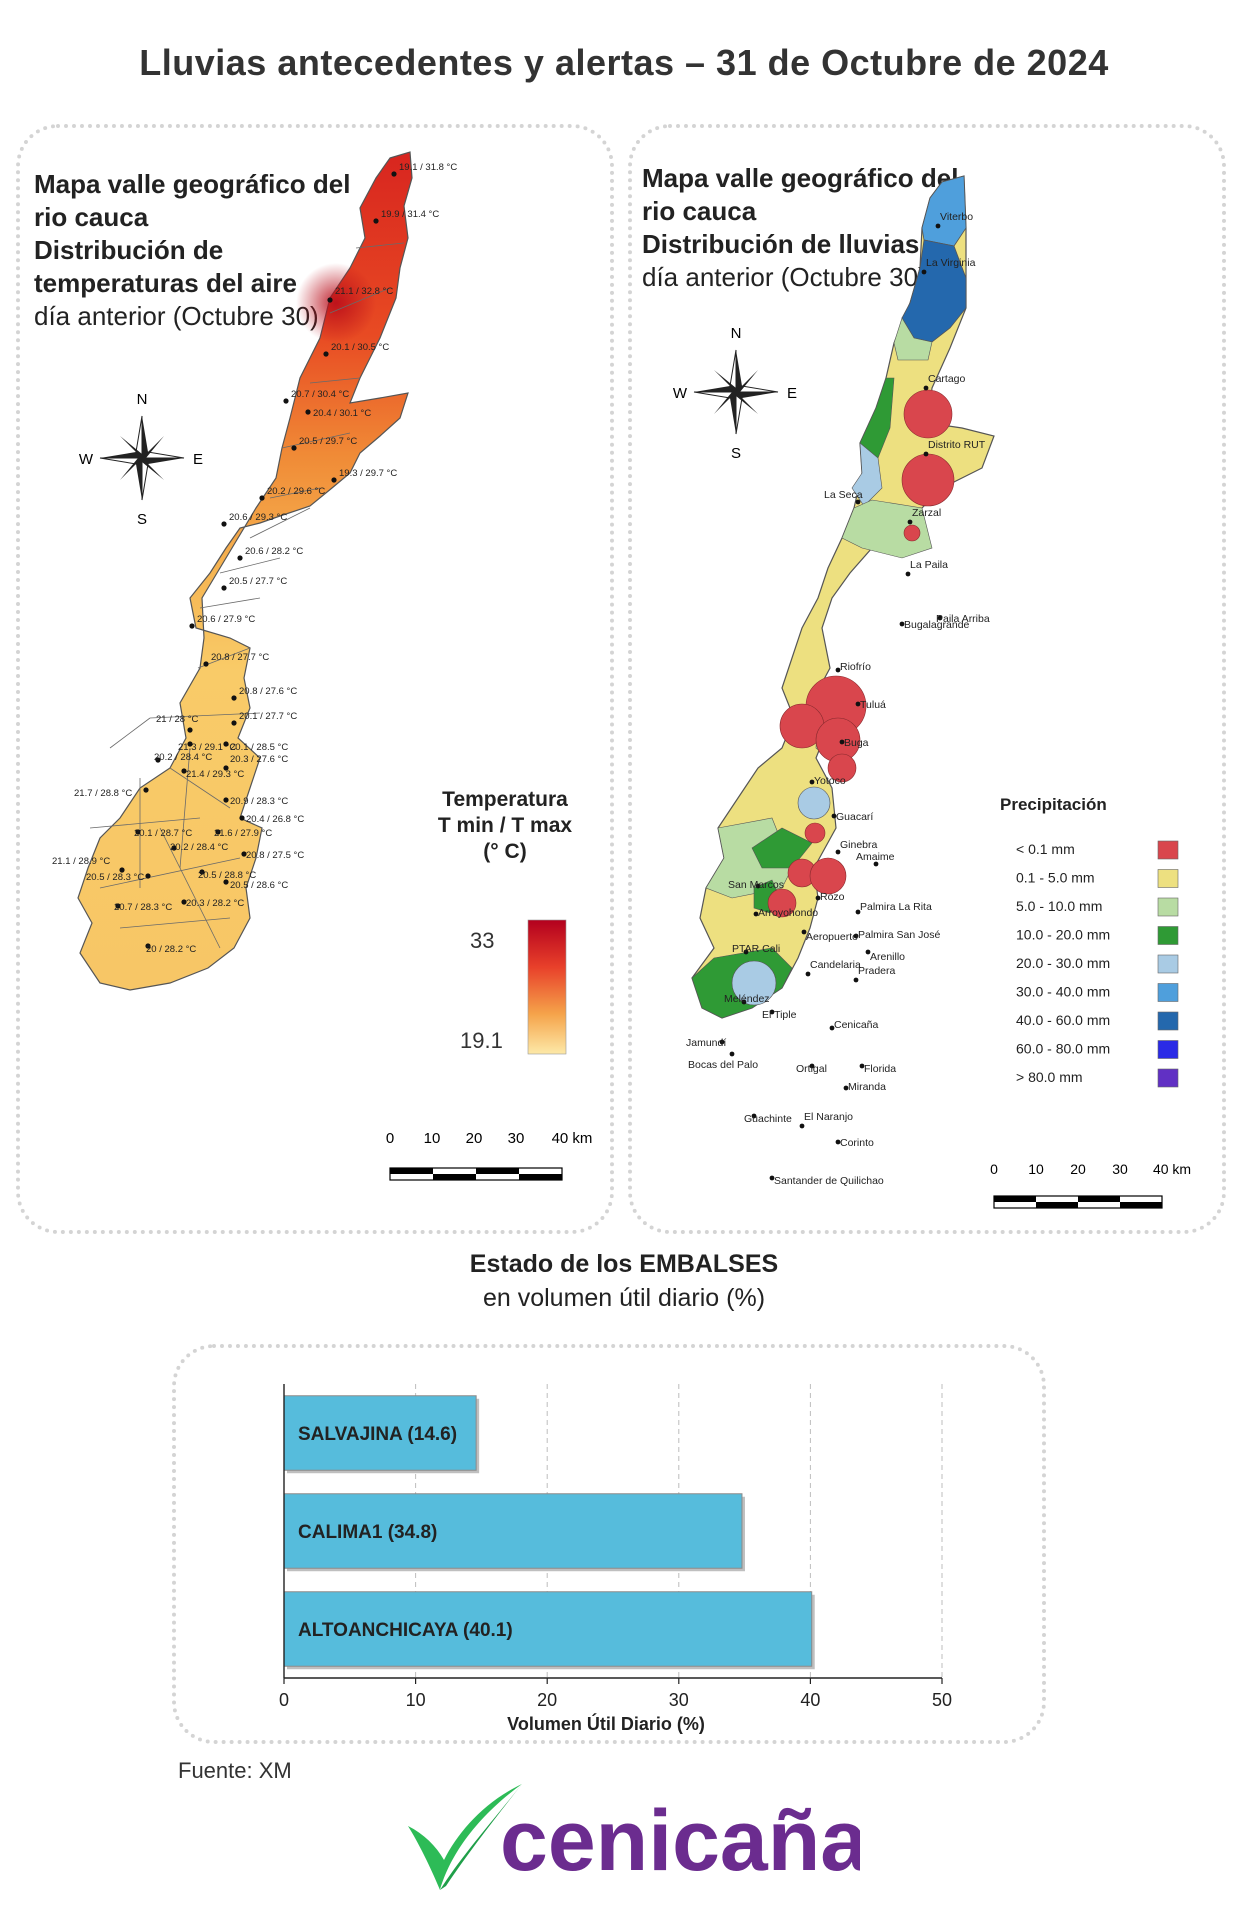 The image size is (1248, 1920). Describe the element at coordinates (258, 517) in the screenshot. I see `station-label: 20.6 / 29.3 °C` at that location.